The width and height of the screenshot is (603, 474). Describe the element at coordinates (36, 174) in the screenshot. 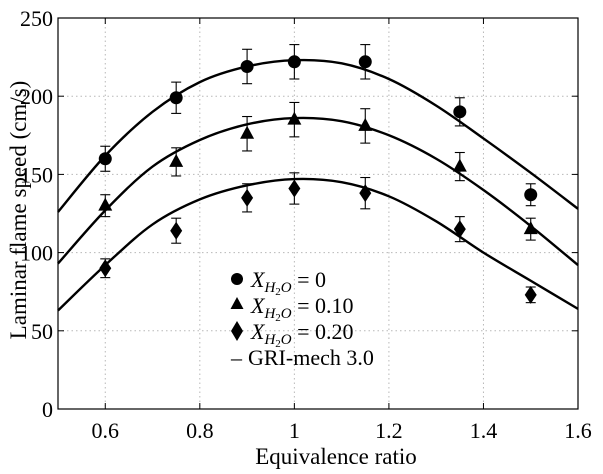

I see `y-tick-label: 150` at that location.